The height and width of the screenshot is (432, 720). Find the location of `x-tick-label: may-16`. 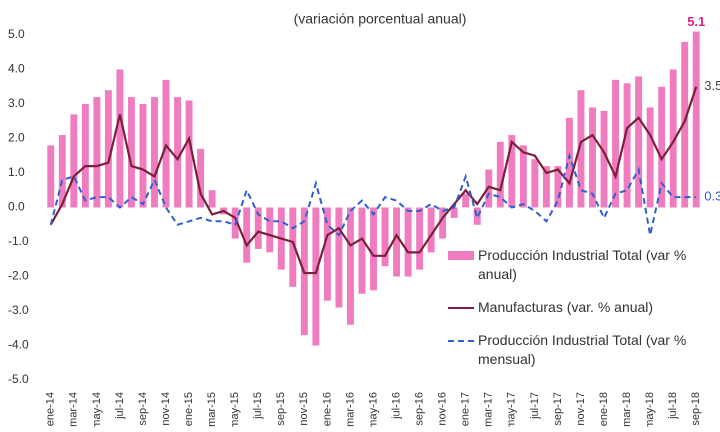

x-tick-label: may-16 is located at coordinates (373, 409).